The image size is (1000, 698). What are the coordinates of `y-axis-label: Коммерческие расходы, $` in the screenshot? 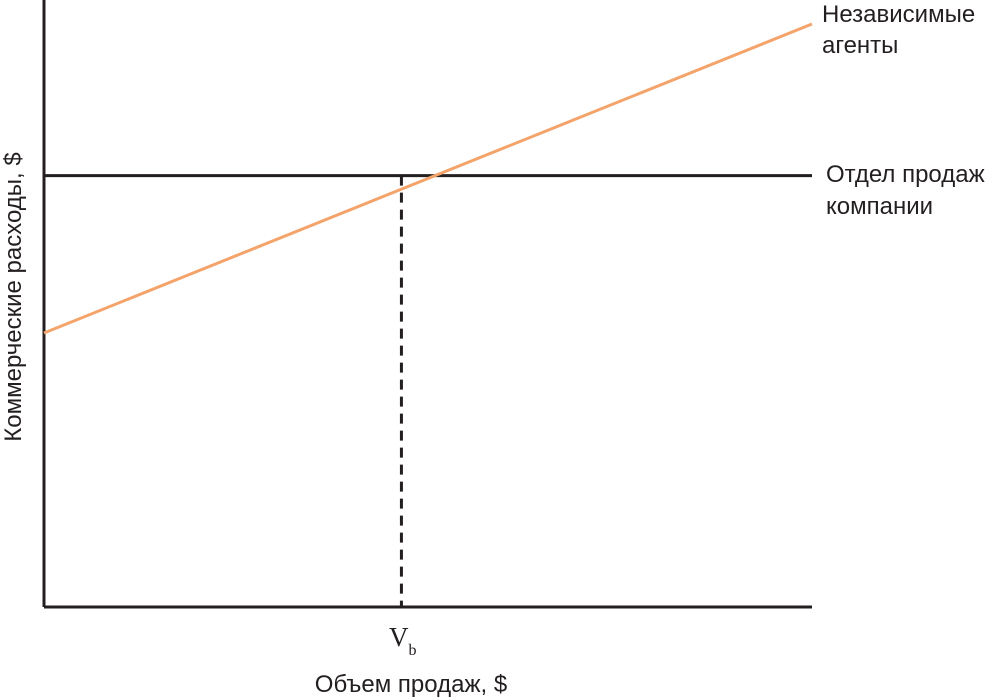 It's located at (13, 296).